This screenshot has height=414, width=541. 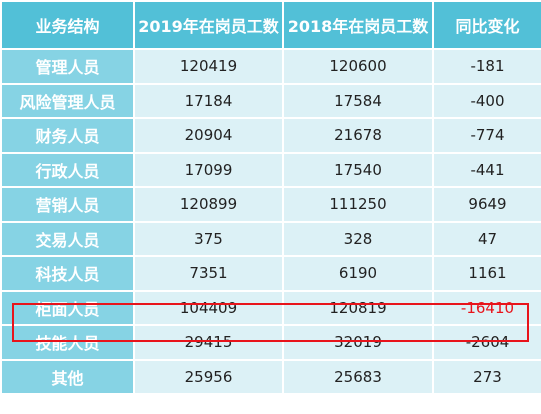 What do you see at coordinates (67, 204) in the screenshot?
I see `row-label: 营销人员` at bounding box center [67, 204].